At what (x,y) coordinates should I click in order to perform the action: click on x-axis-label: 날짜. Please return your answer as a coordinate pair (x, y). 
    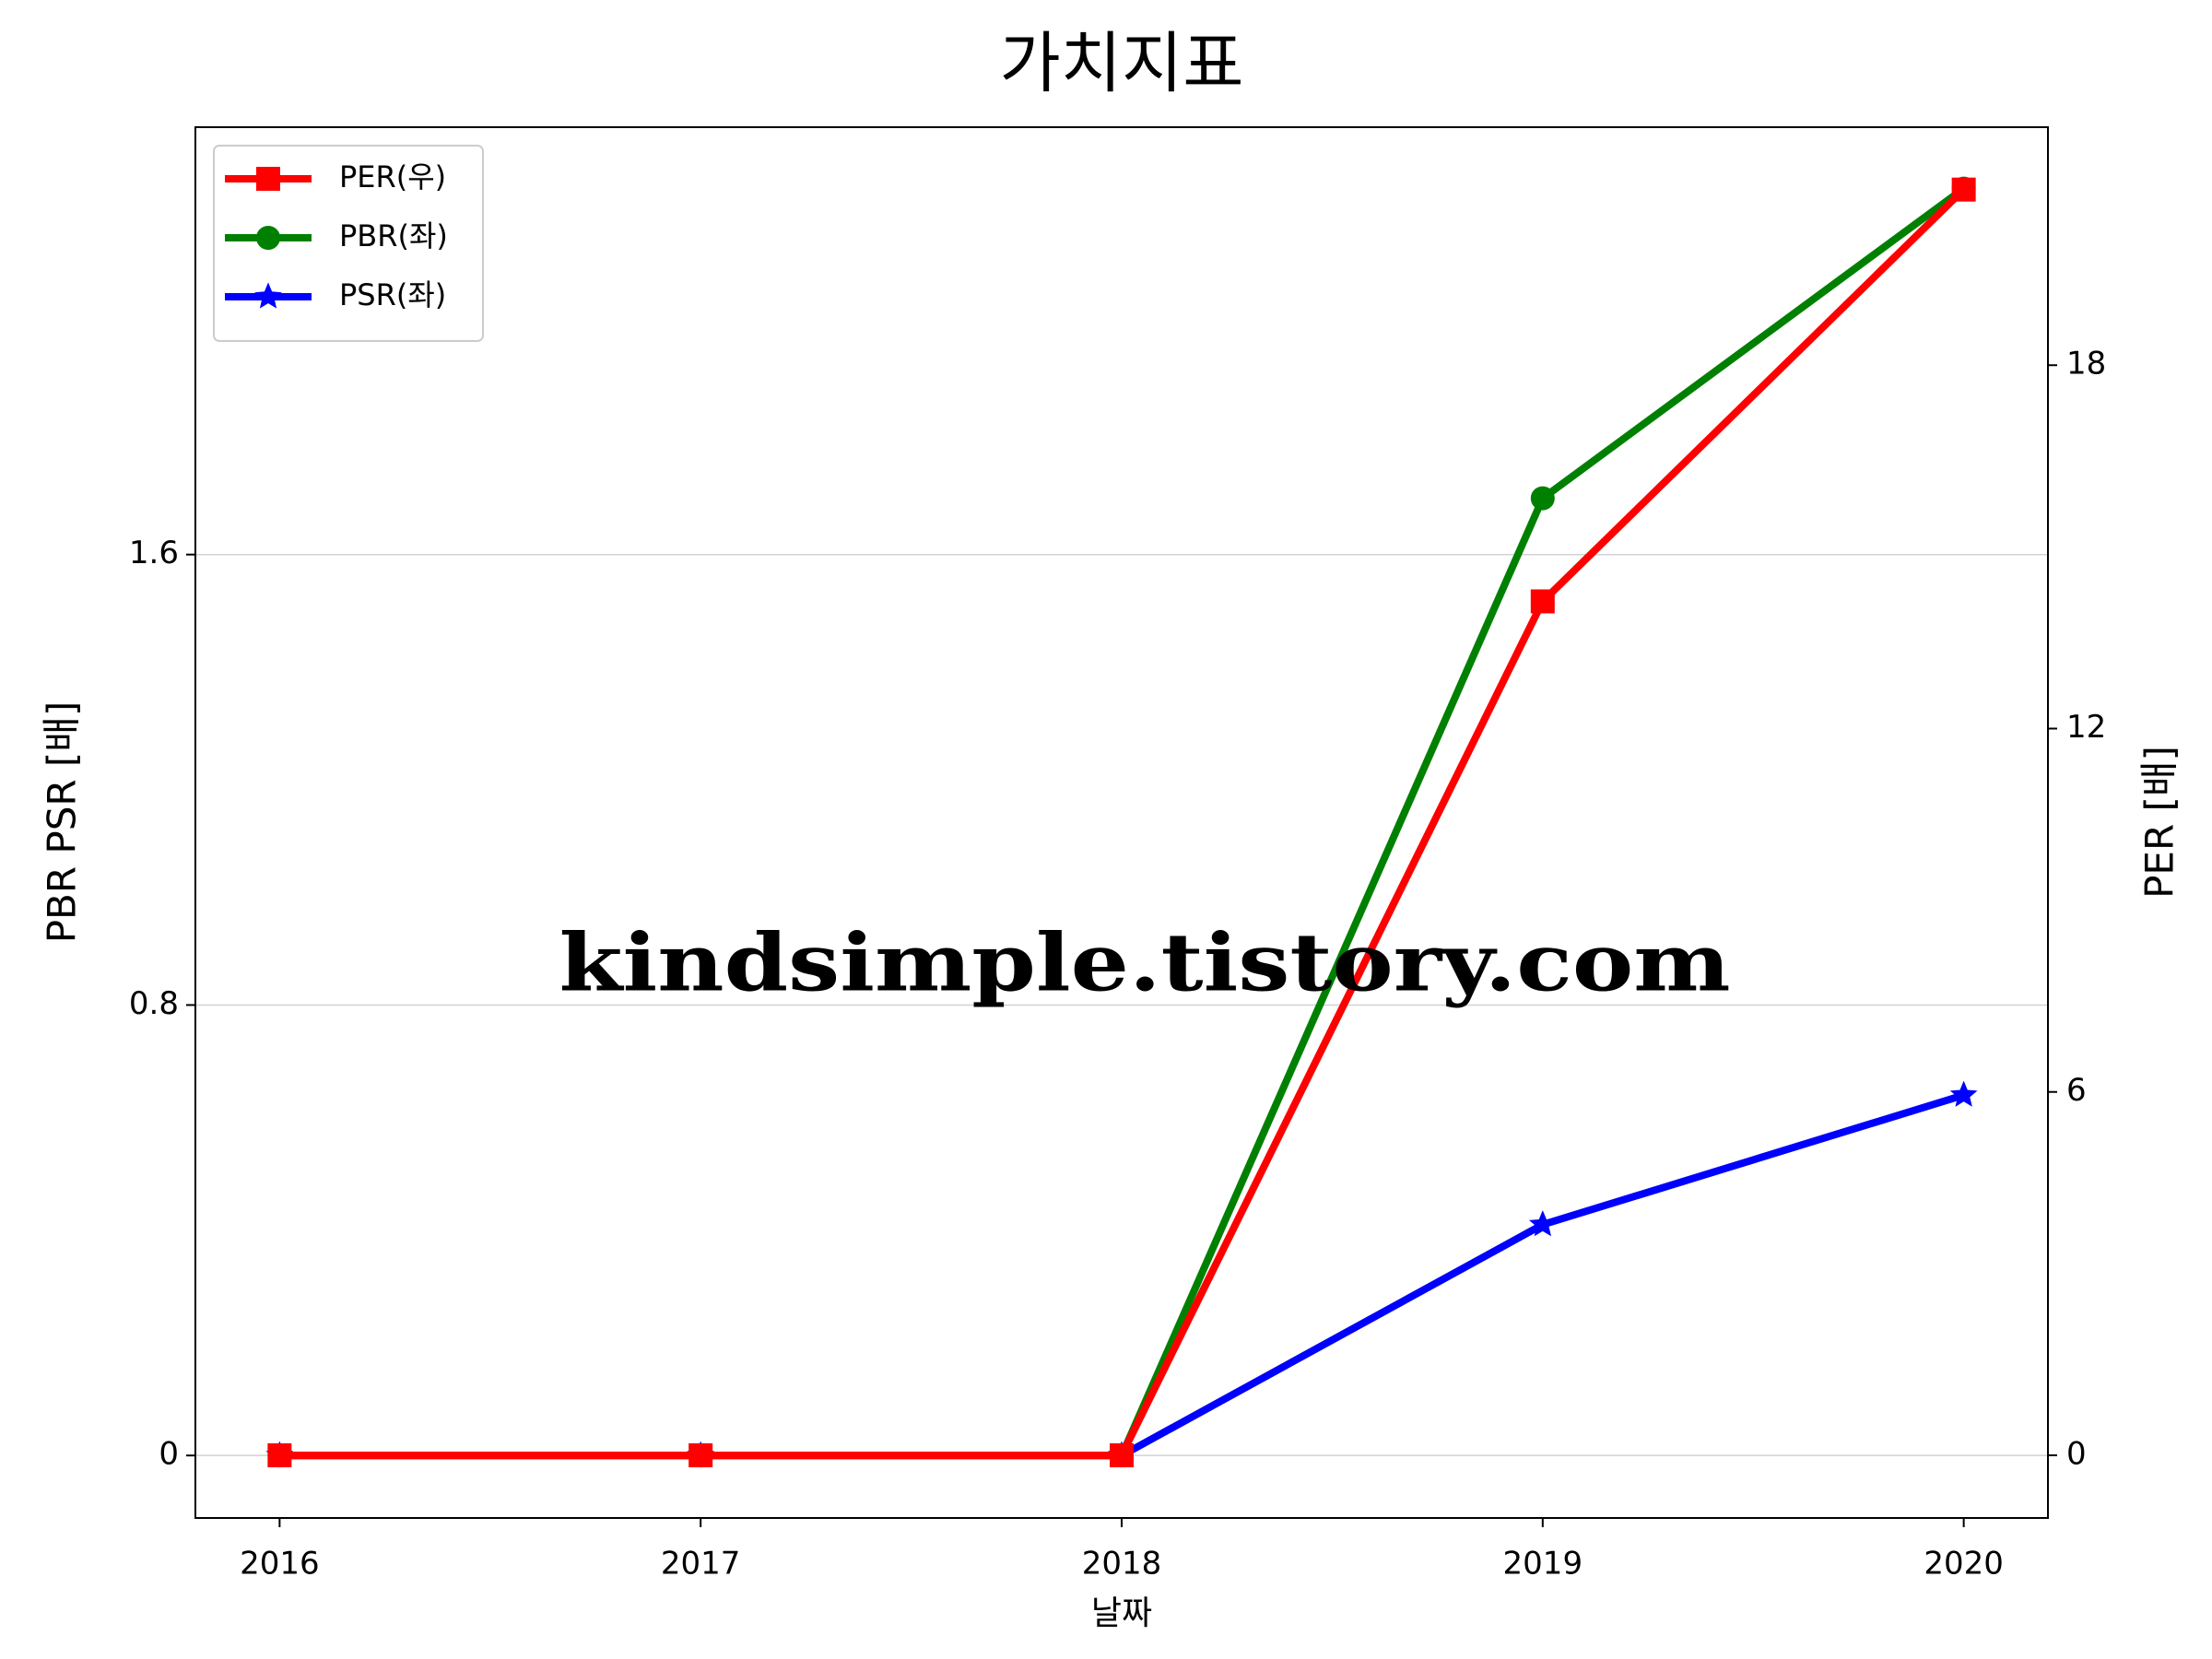
    Looking at the image, I should click on (1121, 1613).